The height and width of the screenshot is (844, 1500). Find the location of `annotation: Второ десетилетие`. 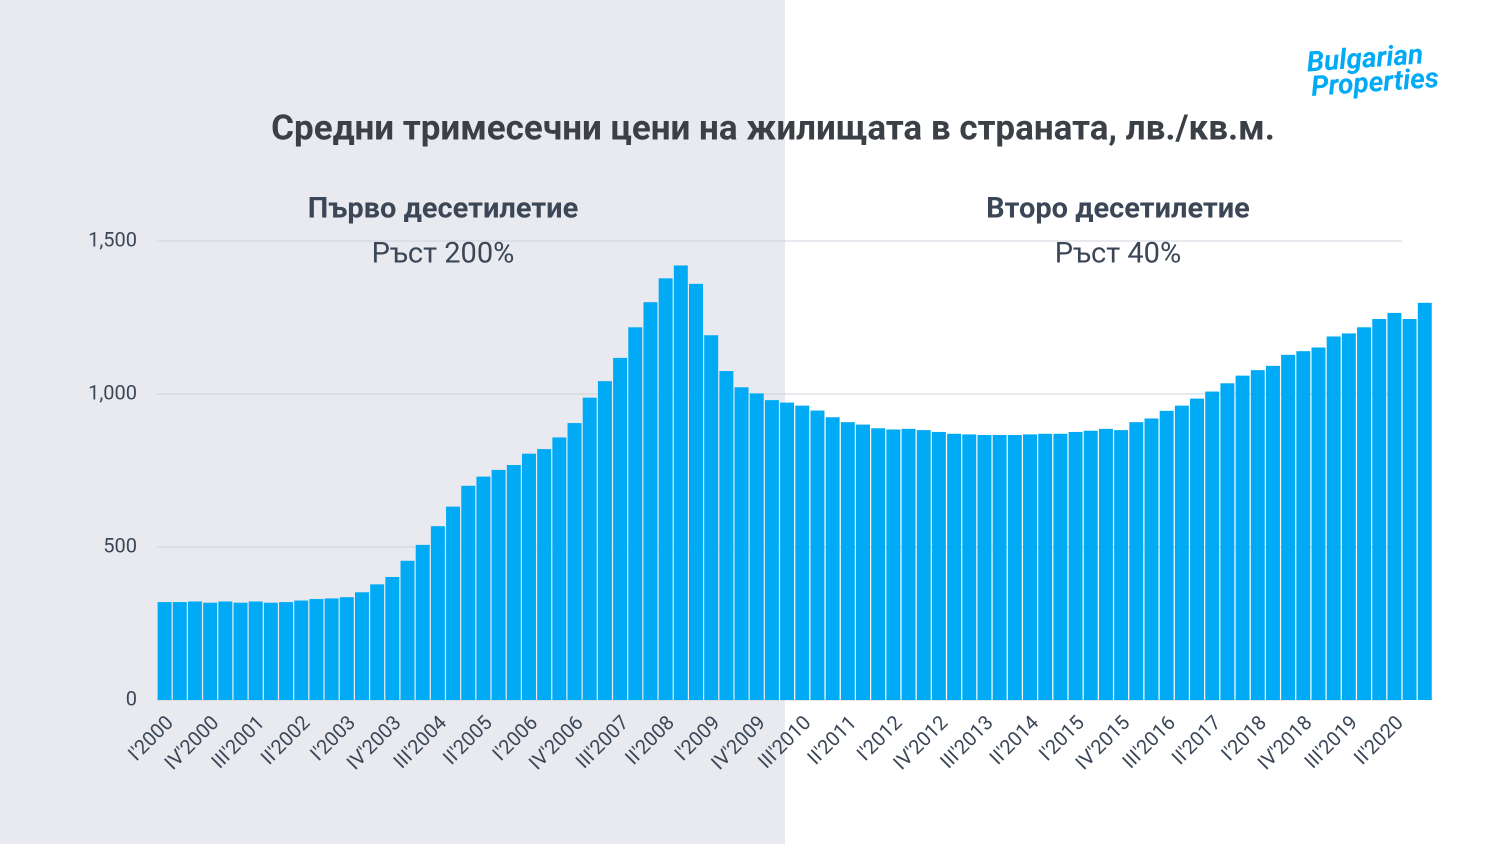

annotation: Второ десетилетие is located at coordinates (1118, 209).